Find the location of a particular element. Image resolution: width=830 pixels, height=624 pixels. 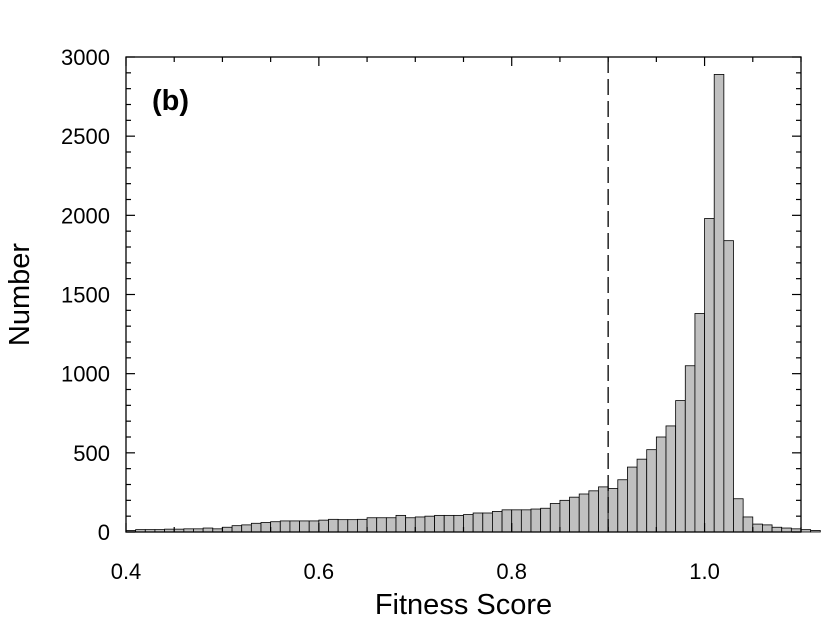

y-tick-label: 500 is located at coordinates (91, 453).